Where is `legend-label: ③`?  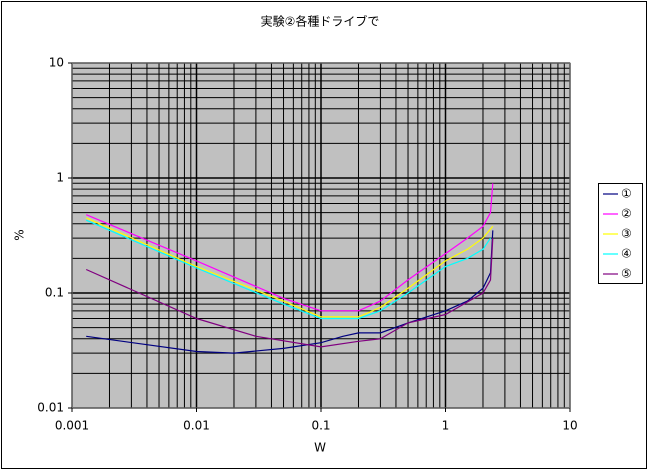 legend-label: ③ is located at coordinates (626, 234).